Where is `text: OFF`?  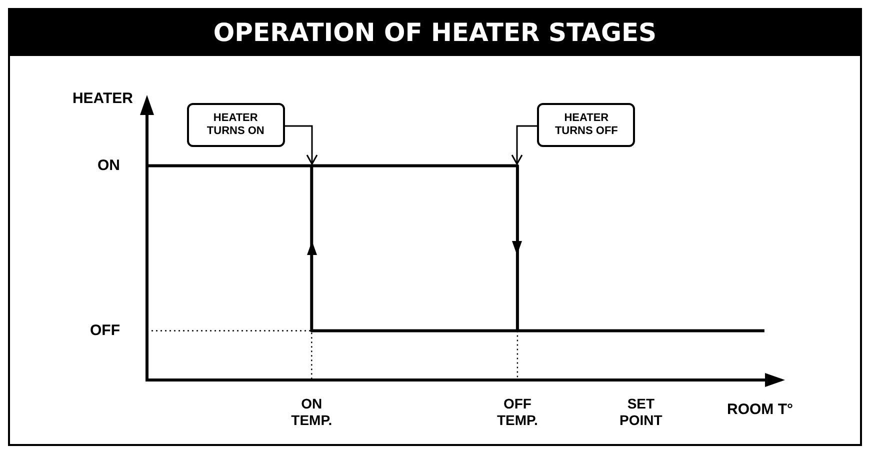 text: OFF is located at coordinates (105, 330).